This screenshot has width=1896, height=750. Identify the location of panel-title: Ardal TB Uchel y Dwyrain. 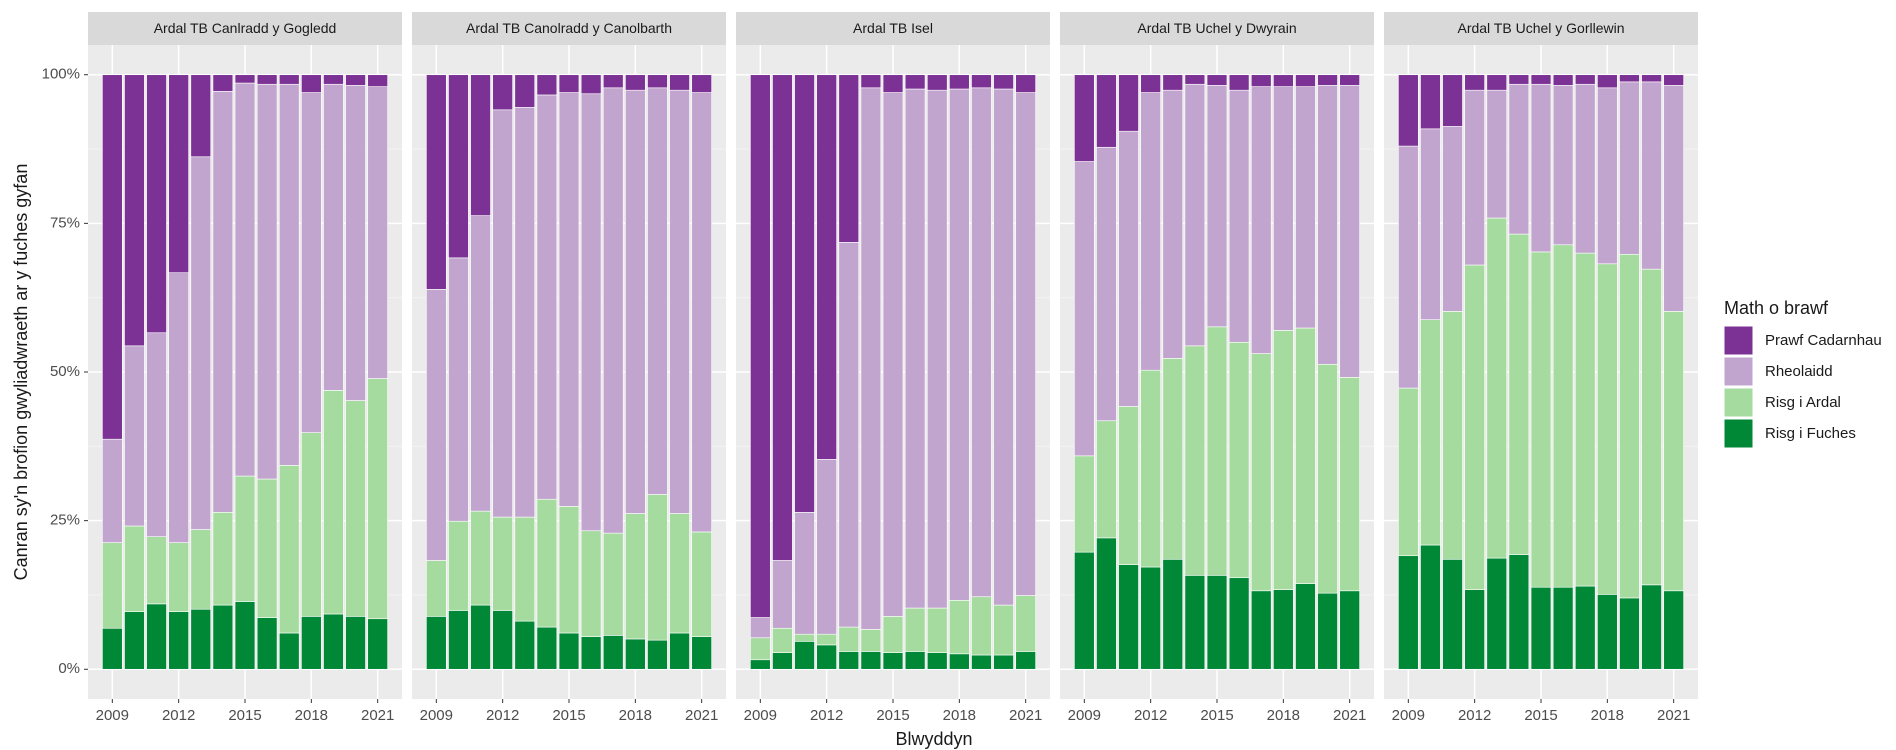
(1216, 28).